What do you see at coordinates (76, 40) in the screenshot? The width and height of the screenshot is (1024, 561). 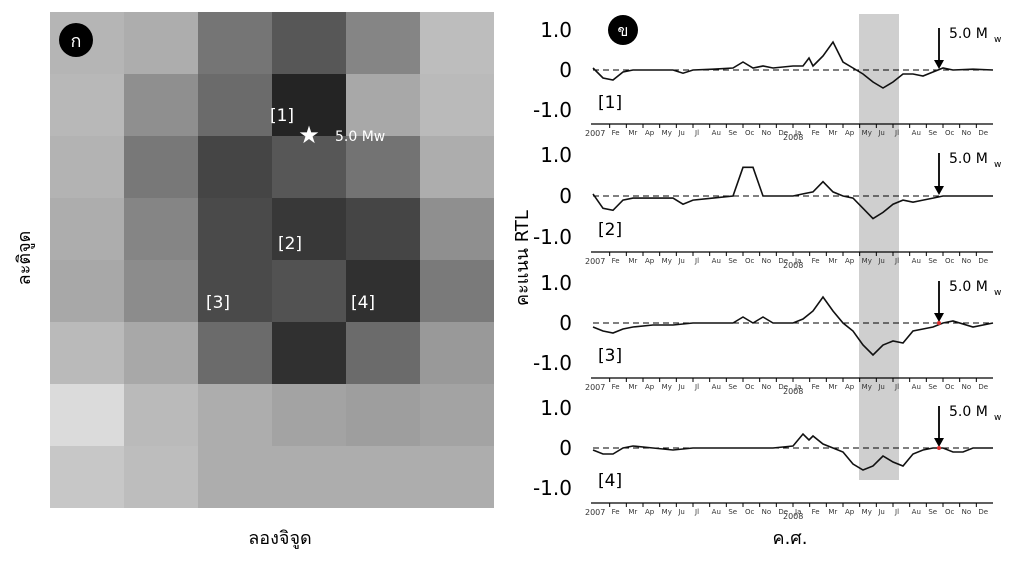 I see `badge-a` at bounding box center [76, 40].